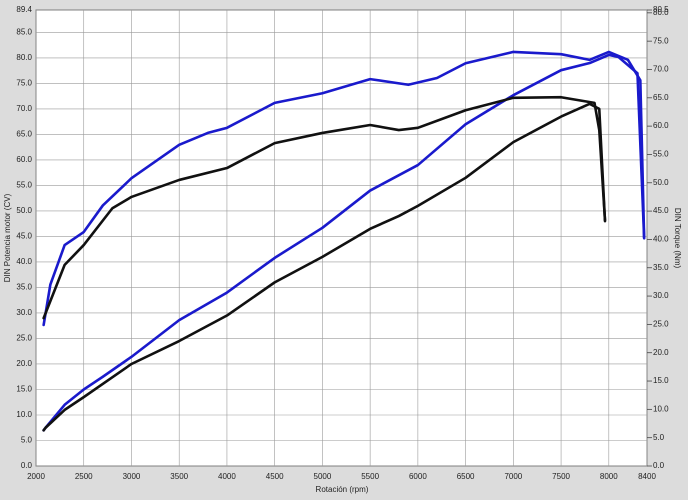  What do you see at coordinates (24, 261) in the screenshot?
I see `y-tick-label: 40.0` at bounding box center [24, 261].